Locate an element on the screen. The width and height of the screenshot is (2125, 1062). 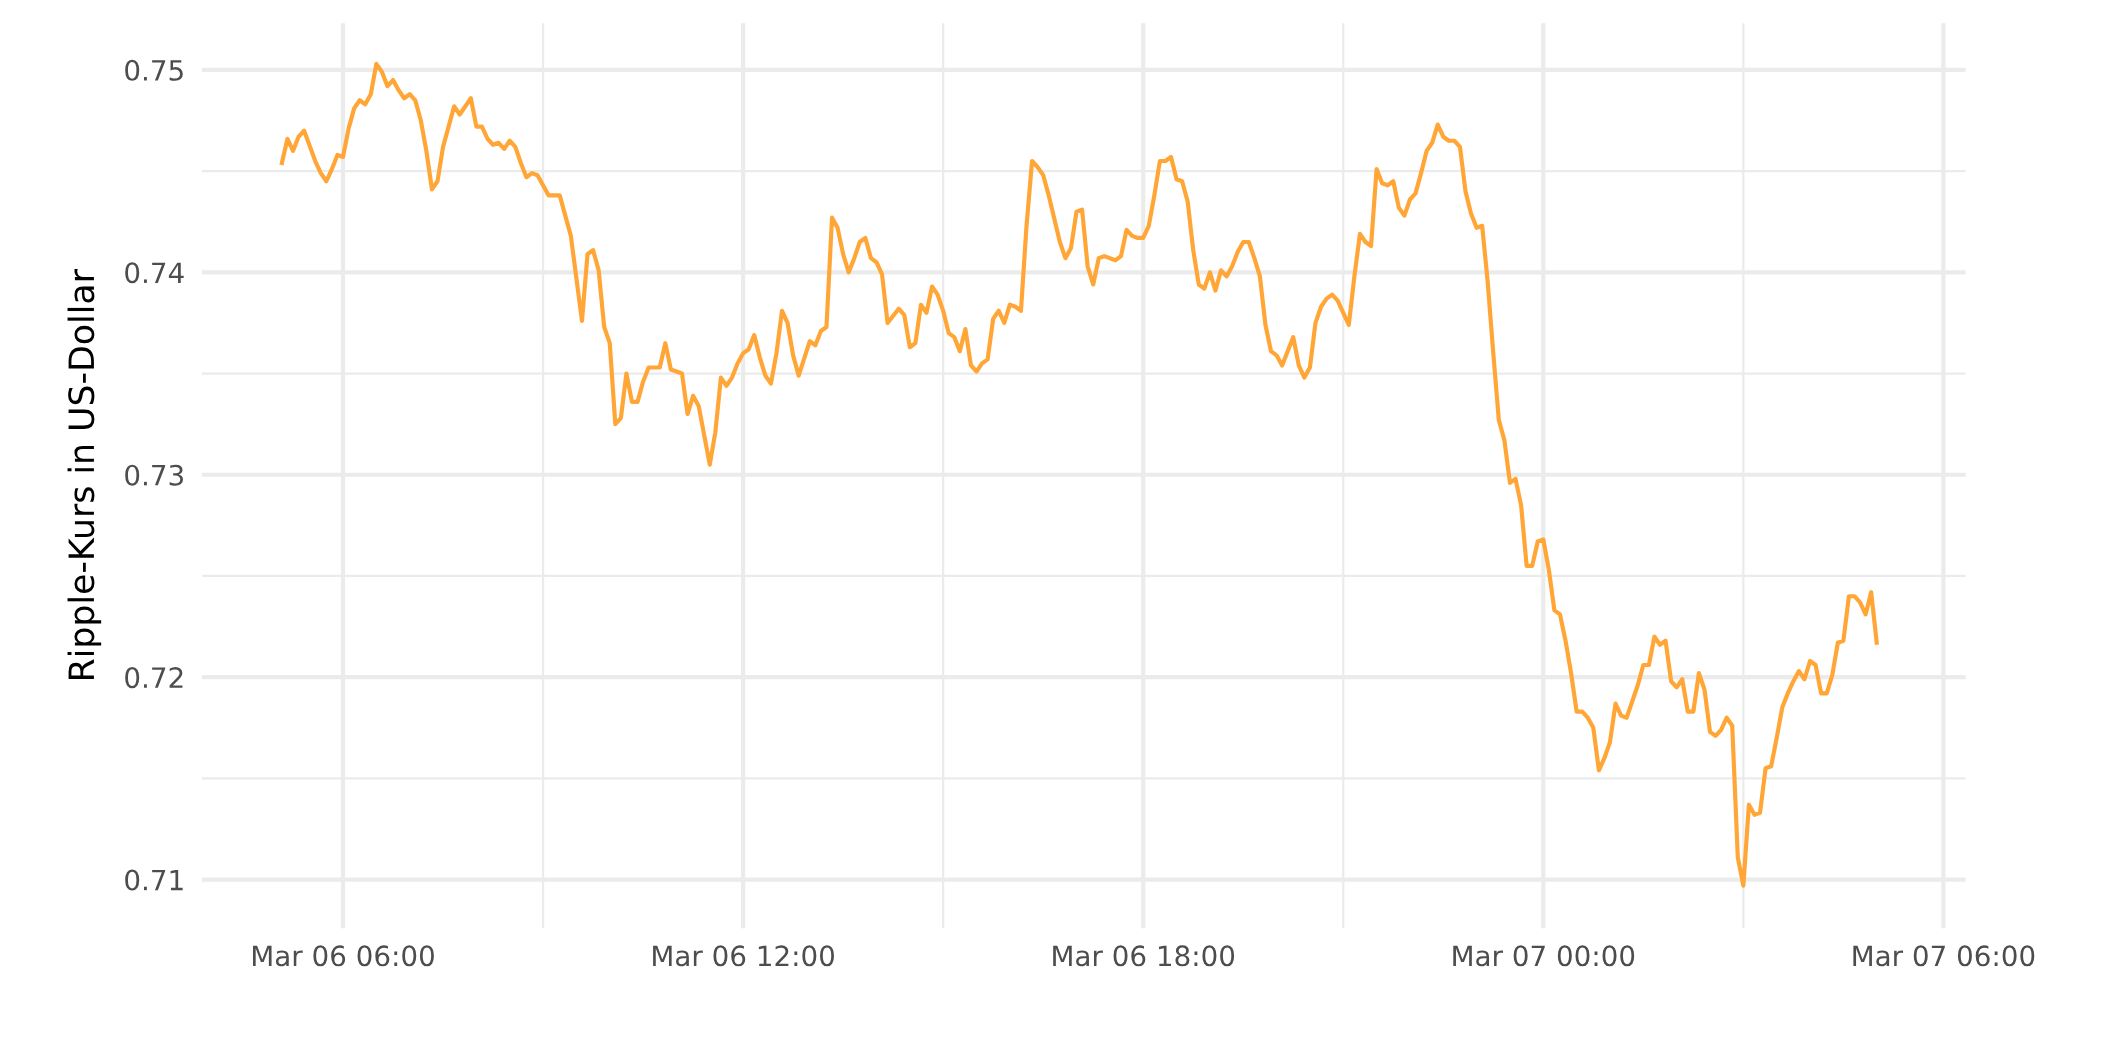
y-tick-label: 0.73 is located at coordinates (154, 475).